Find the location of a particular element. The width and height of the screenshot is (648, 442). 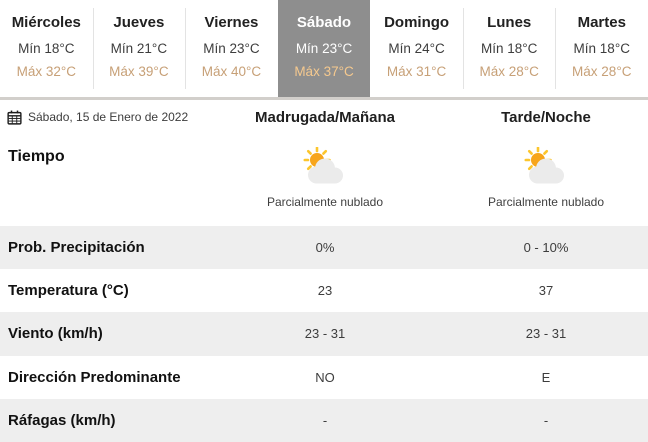

table-row-temperatura: Temperatura (°C) 23 37 is located at coordinates (324, 290).